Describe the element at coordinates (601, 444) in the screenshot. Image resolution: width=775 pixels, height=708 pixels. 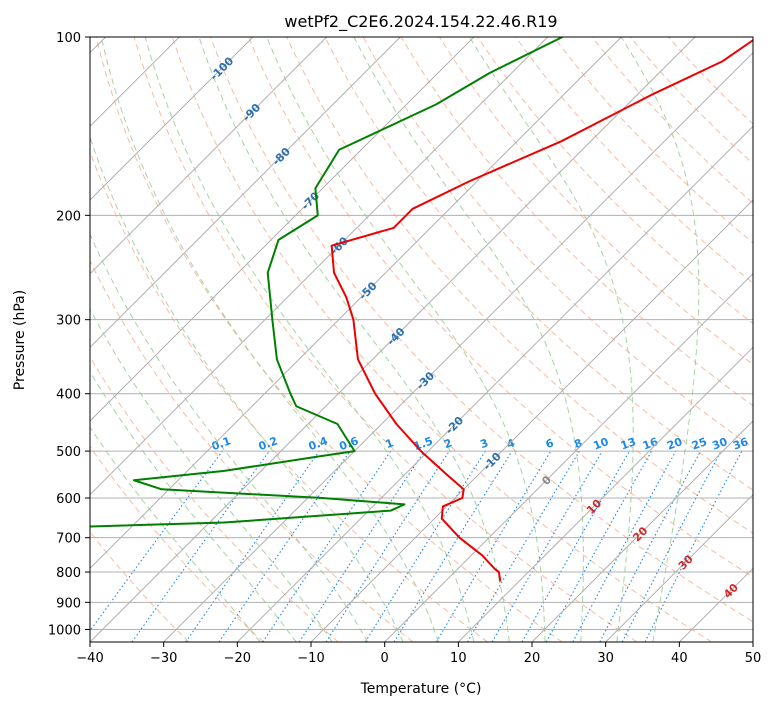
I see `mixing-ratio-label: 10` at that location.